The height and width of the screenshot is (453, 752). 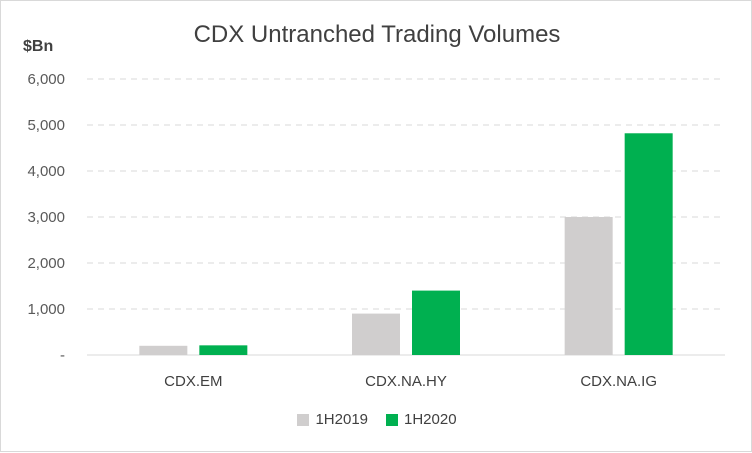 What do you see at coordinates (46, 125) in the screenshot?
I see `y-tick-label: 5,000` at bounding box center [46, 125].